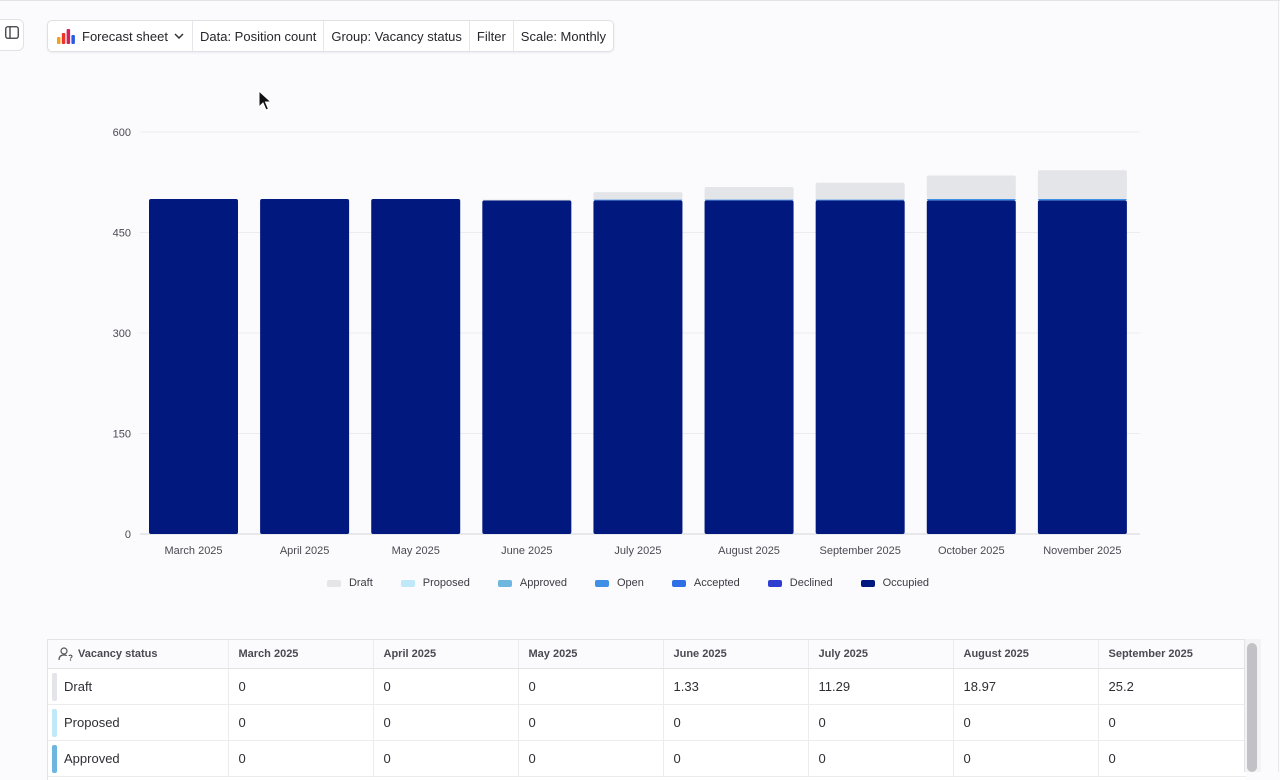  I want to click on legend-label: Occupied, so click(906, 583).